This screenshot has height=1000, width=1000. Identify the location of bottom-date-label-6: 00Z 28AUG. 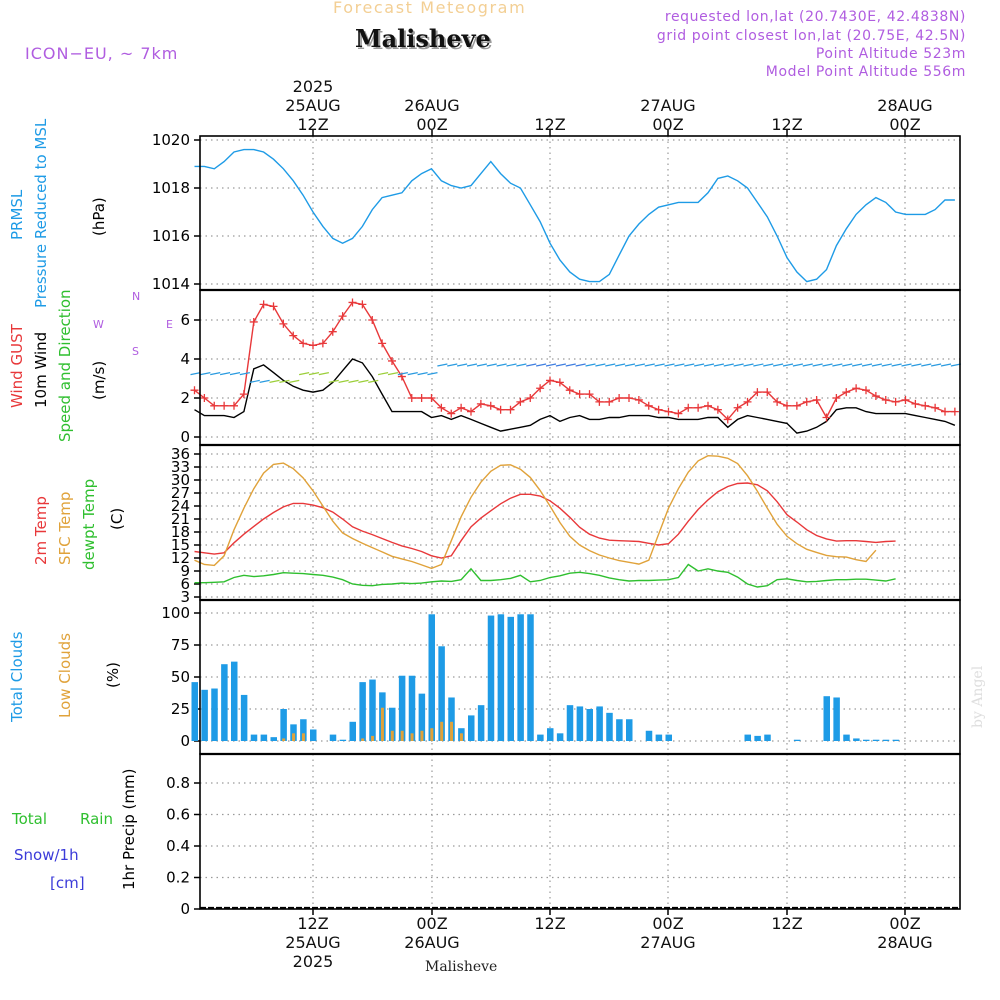
(905, 933).